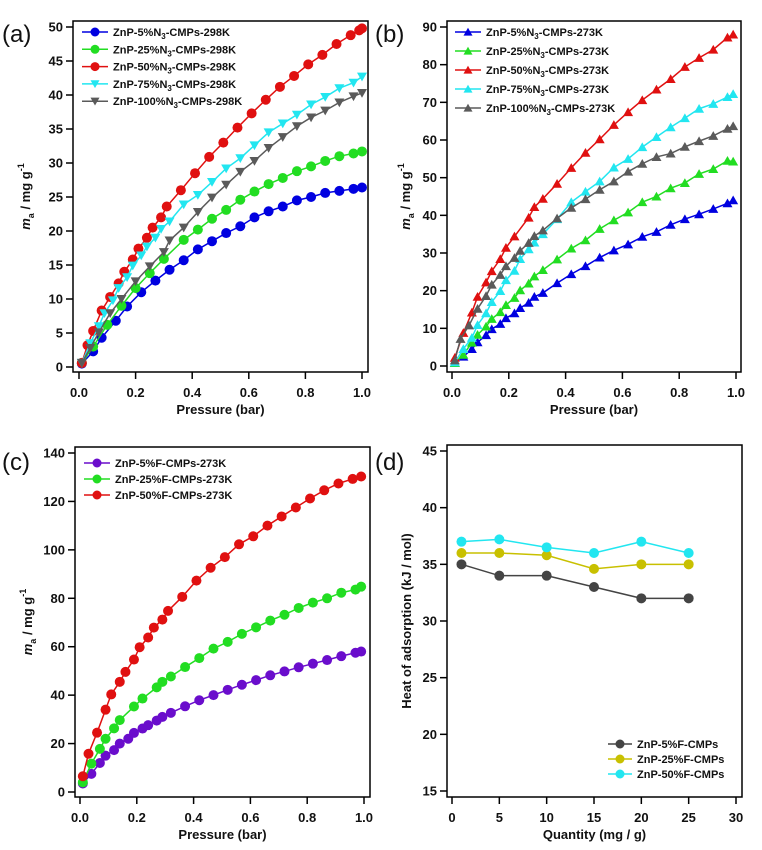 The width and height of the screenshot is (762, 850). What do you see at coordinates (156, 34) in the screenshot?
I see `legend-item: ZnP-5%N3-CMPs-298K` at bounding box center [156, 34].